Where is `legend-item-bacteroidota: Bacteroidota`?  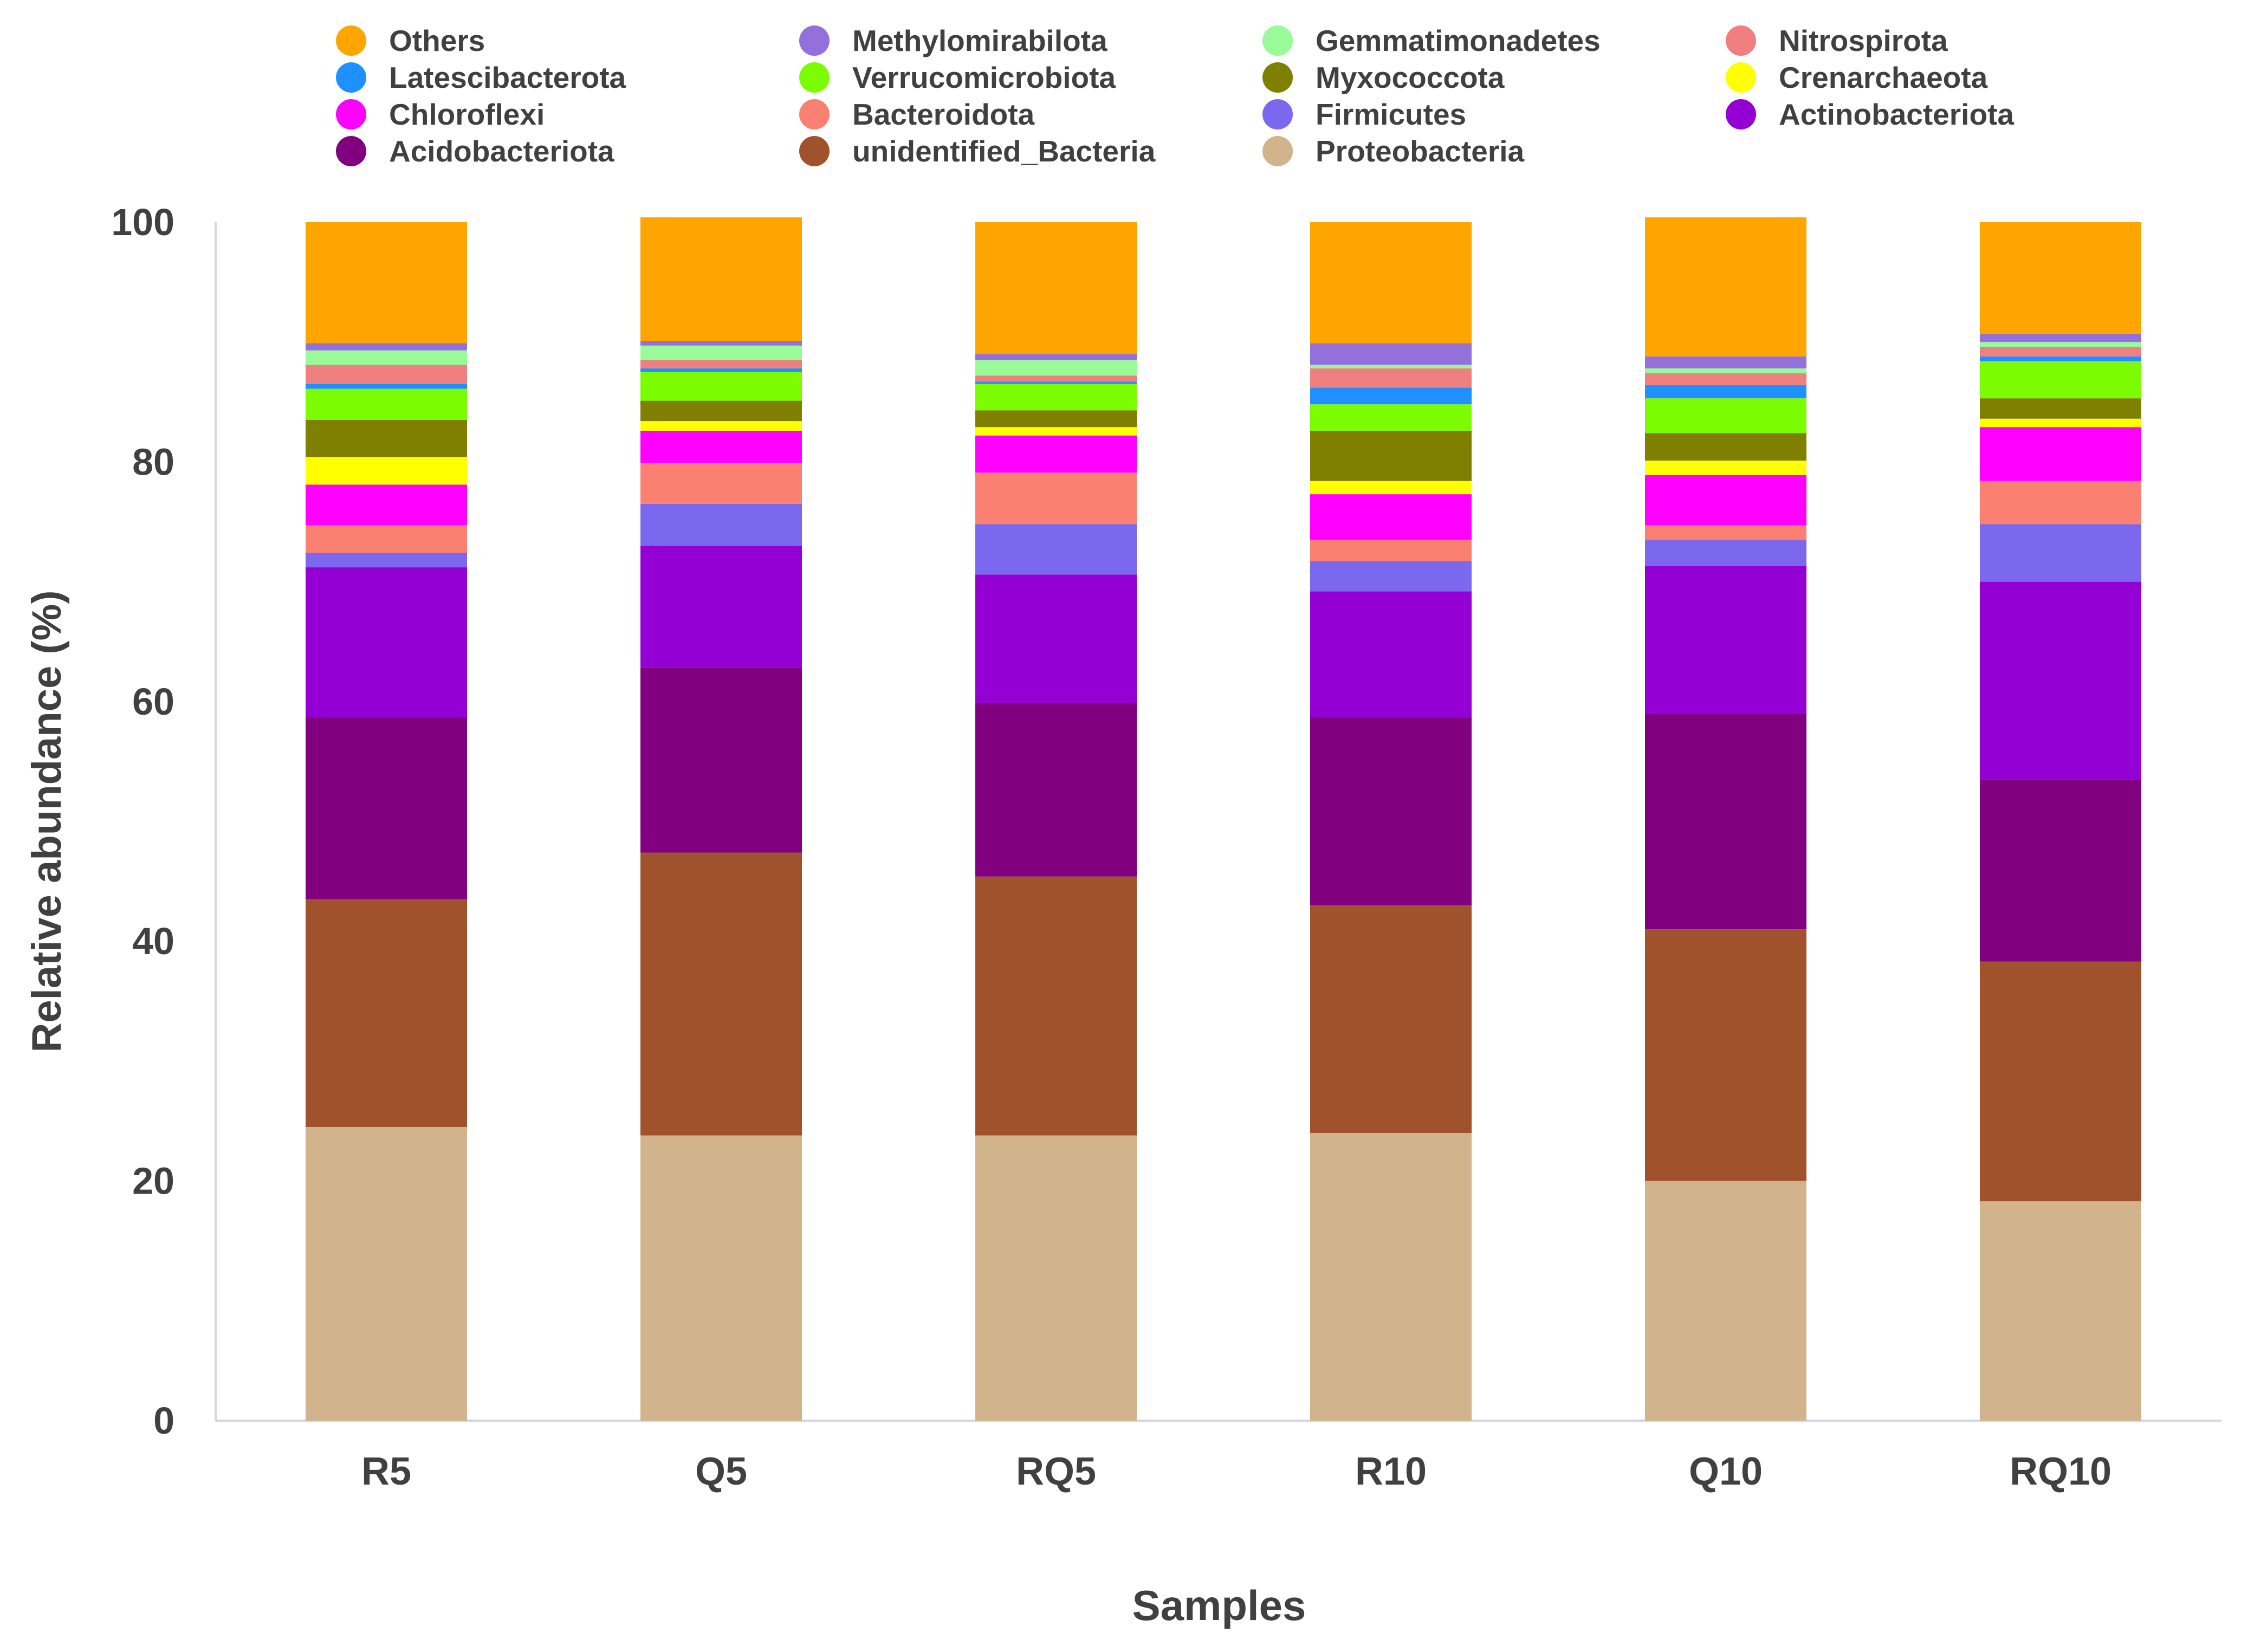
legend-item-bacteroidota: Bacteroidota is located at coordinates (1030, 114).